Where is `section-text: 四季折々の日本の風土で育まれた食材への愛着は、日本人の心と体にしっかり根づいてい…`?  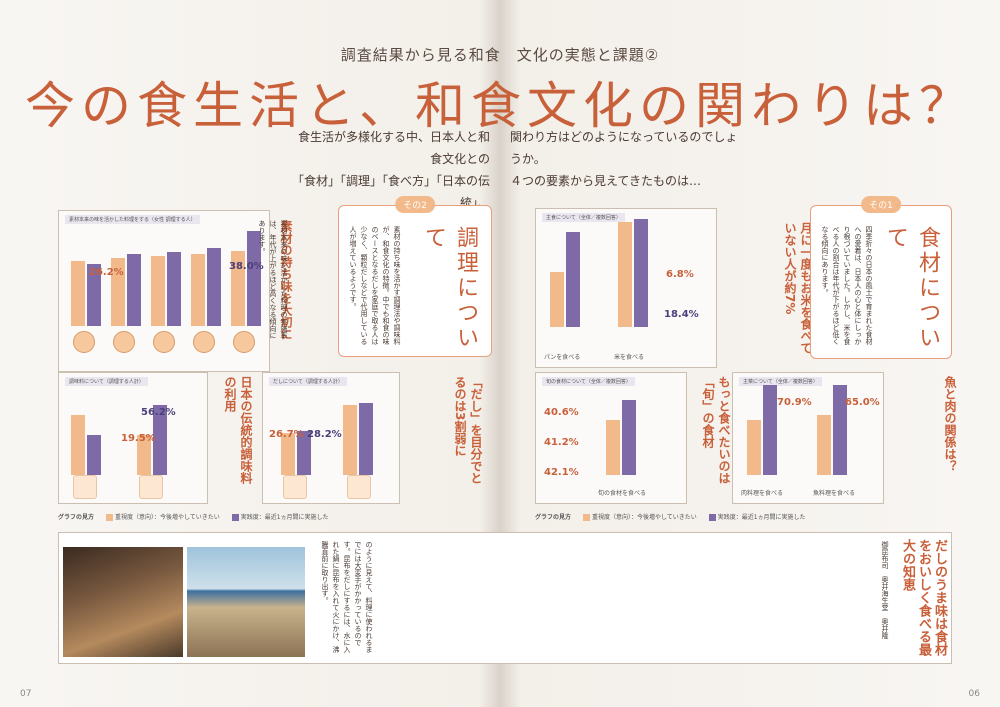
section-text: 四季折々の日本の風土で育まれた食材への愛着は、日本人の心と体にしっかり根づいてい… is located at coordinates (847, 285).